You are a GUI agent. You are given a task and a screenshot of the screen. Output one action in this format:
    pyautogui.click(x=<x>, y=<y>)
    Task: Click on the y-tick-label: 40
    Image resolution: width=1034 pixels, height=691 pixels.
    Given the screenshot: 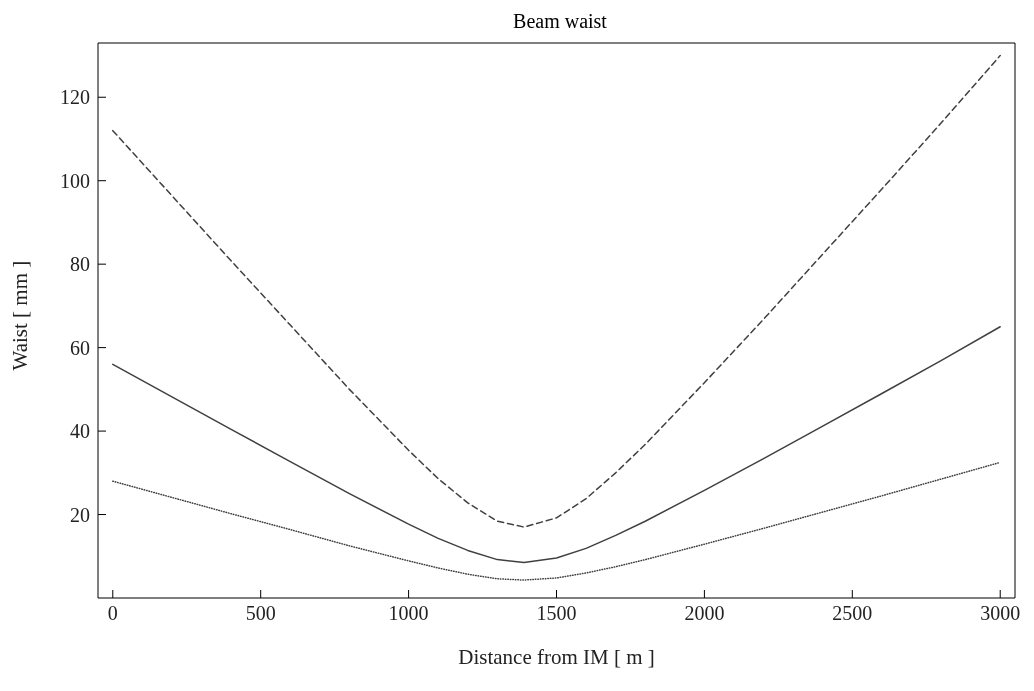 What is the action you would take?
    pyautogui.click(x=80, y=431)
    